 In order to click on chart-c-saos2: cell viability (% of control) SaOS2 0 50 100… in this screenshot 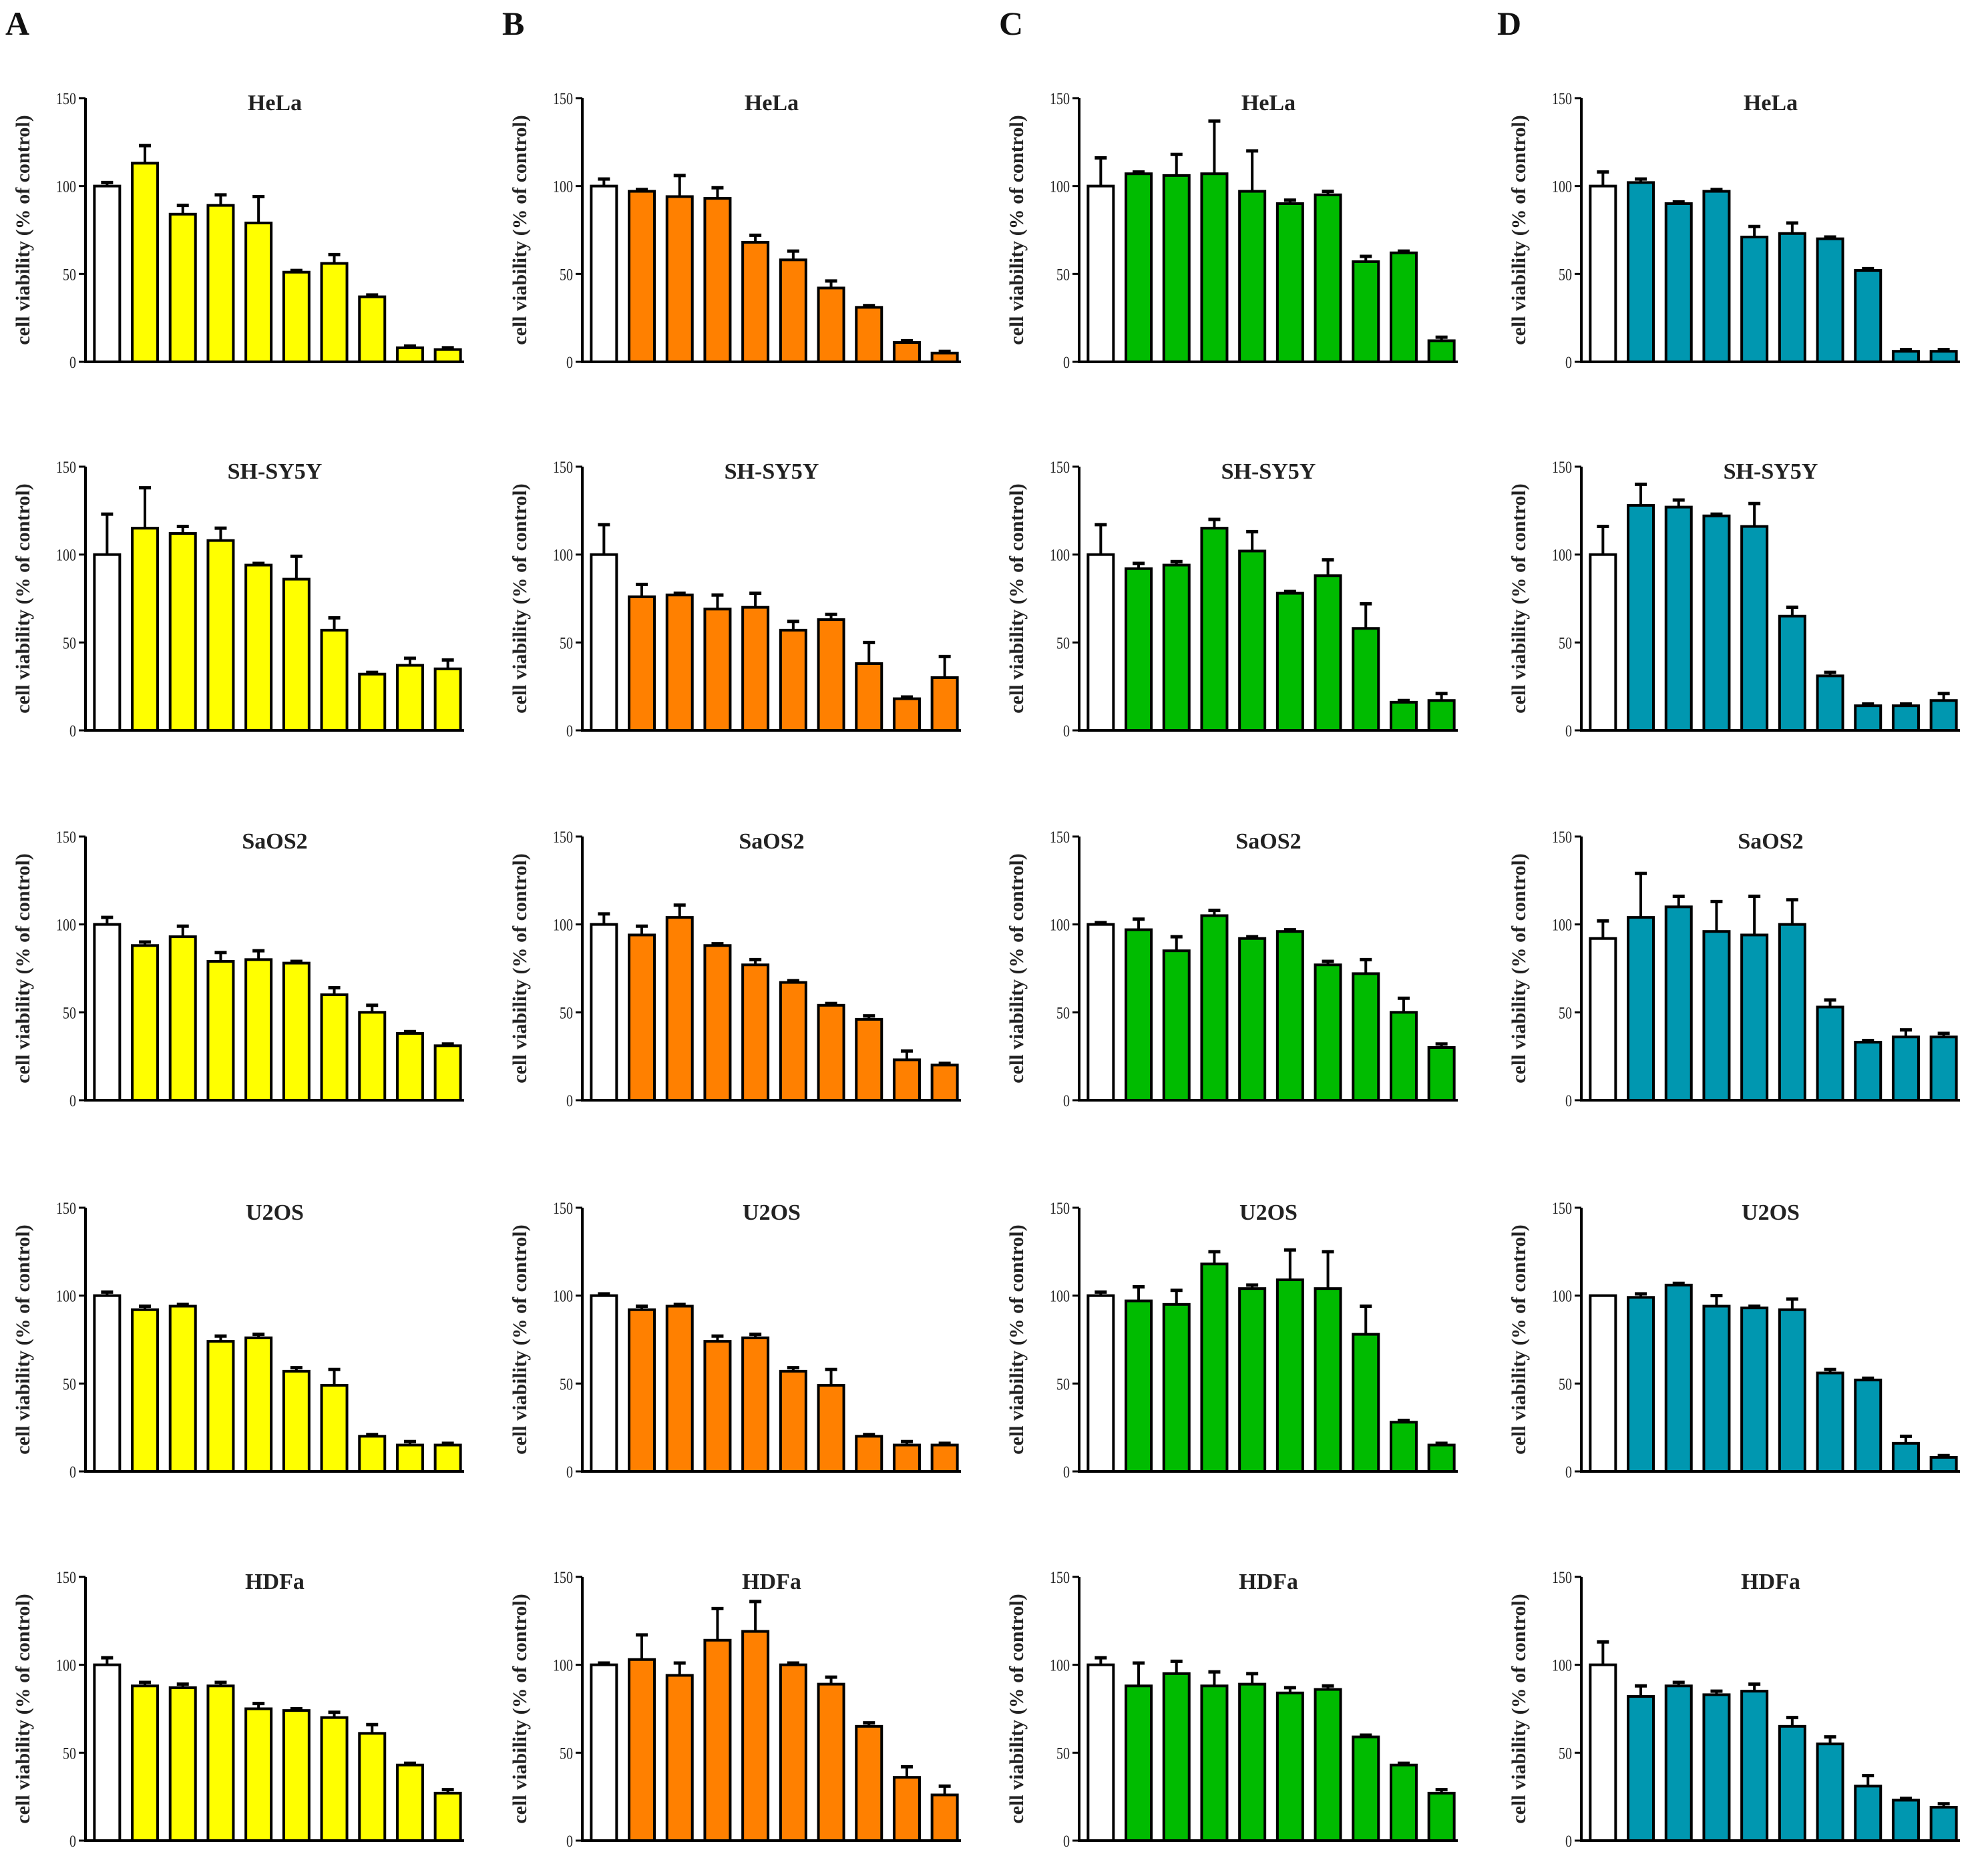, I will do `click(1232, 969)`.